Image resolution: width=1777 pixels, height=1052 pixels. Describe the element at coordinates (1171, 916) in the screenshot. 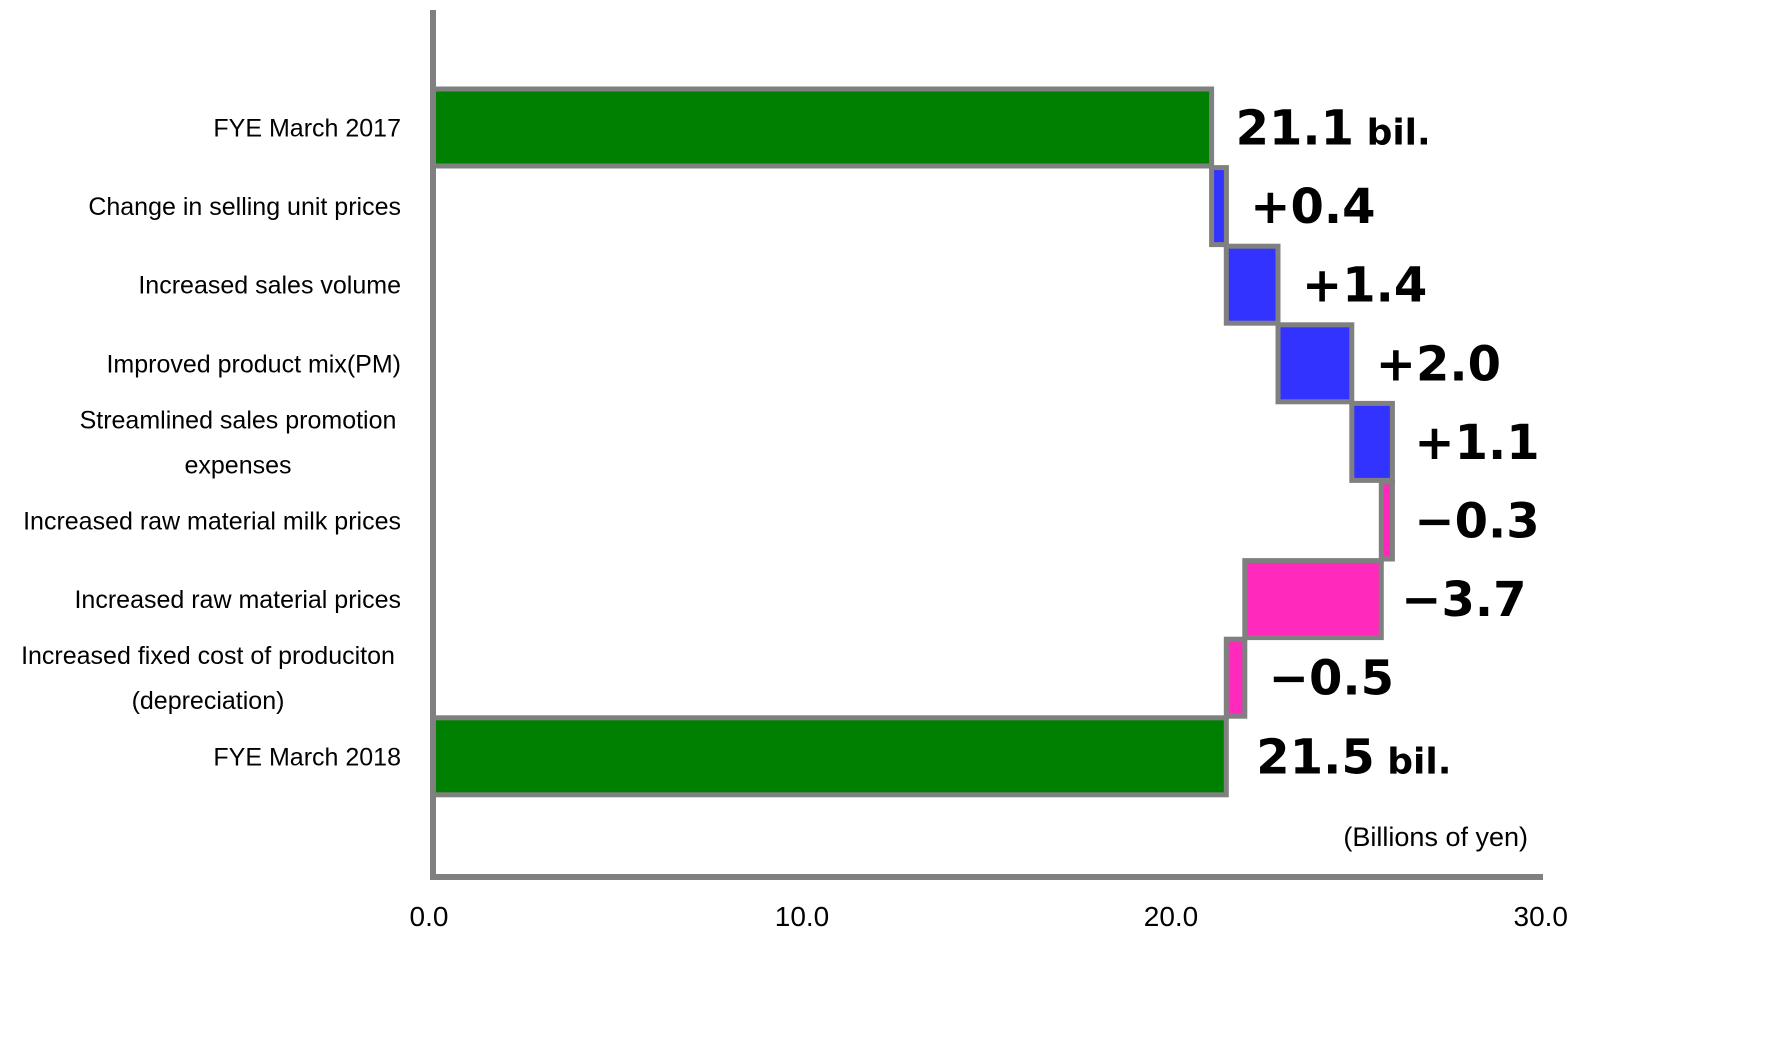

I see `x-tick-label: 20.0` at that location.